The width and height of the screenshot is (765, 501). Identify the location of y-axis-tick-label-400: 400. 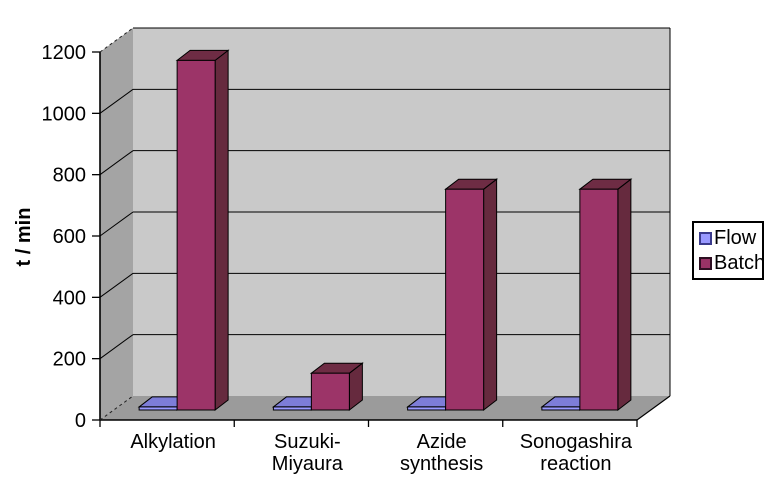
(69, 298).